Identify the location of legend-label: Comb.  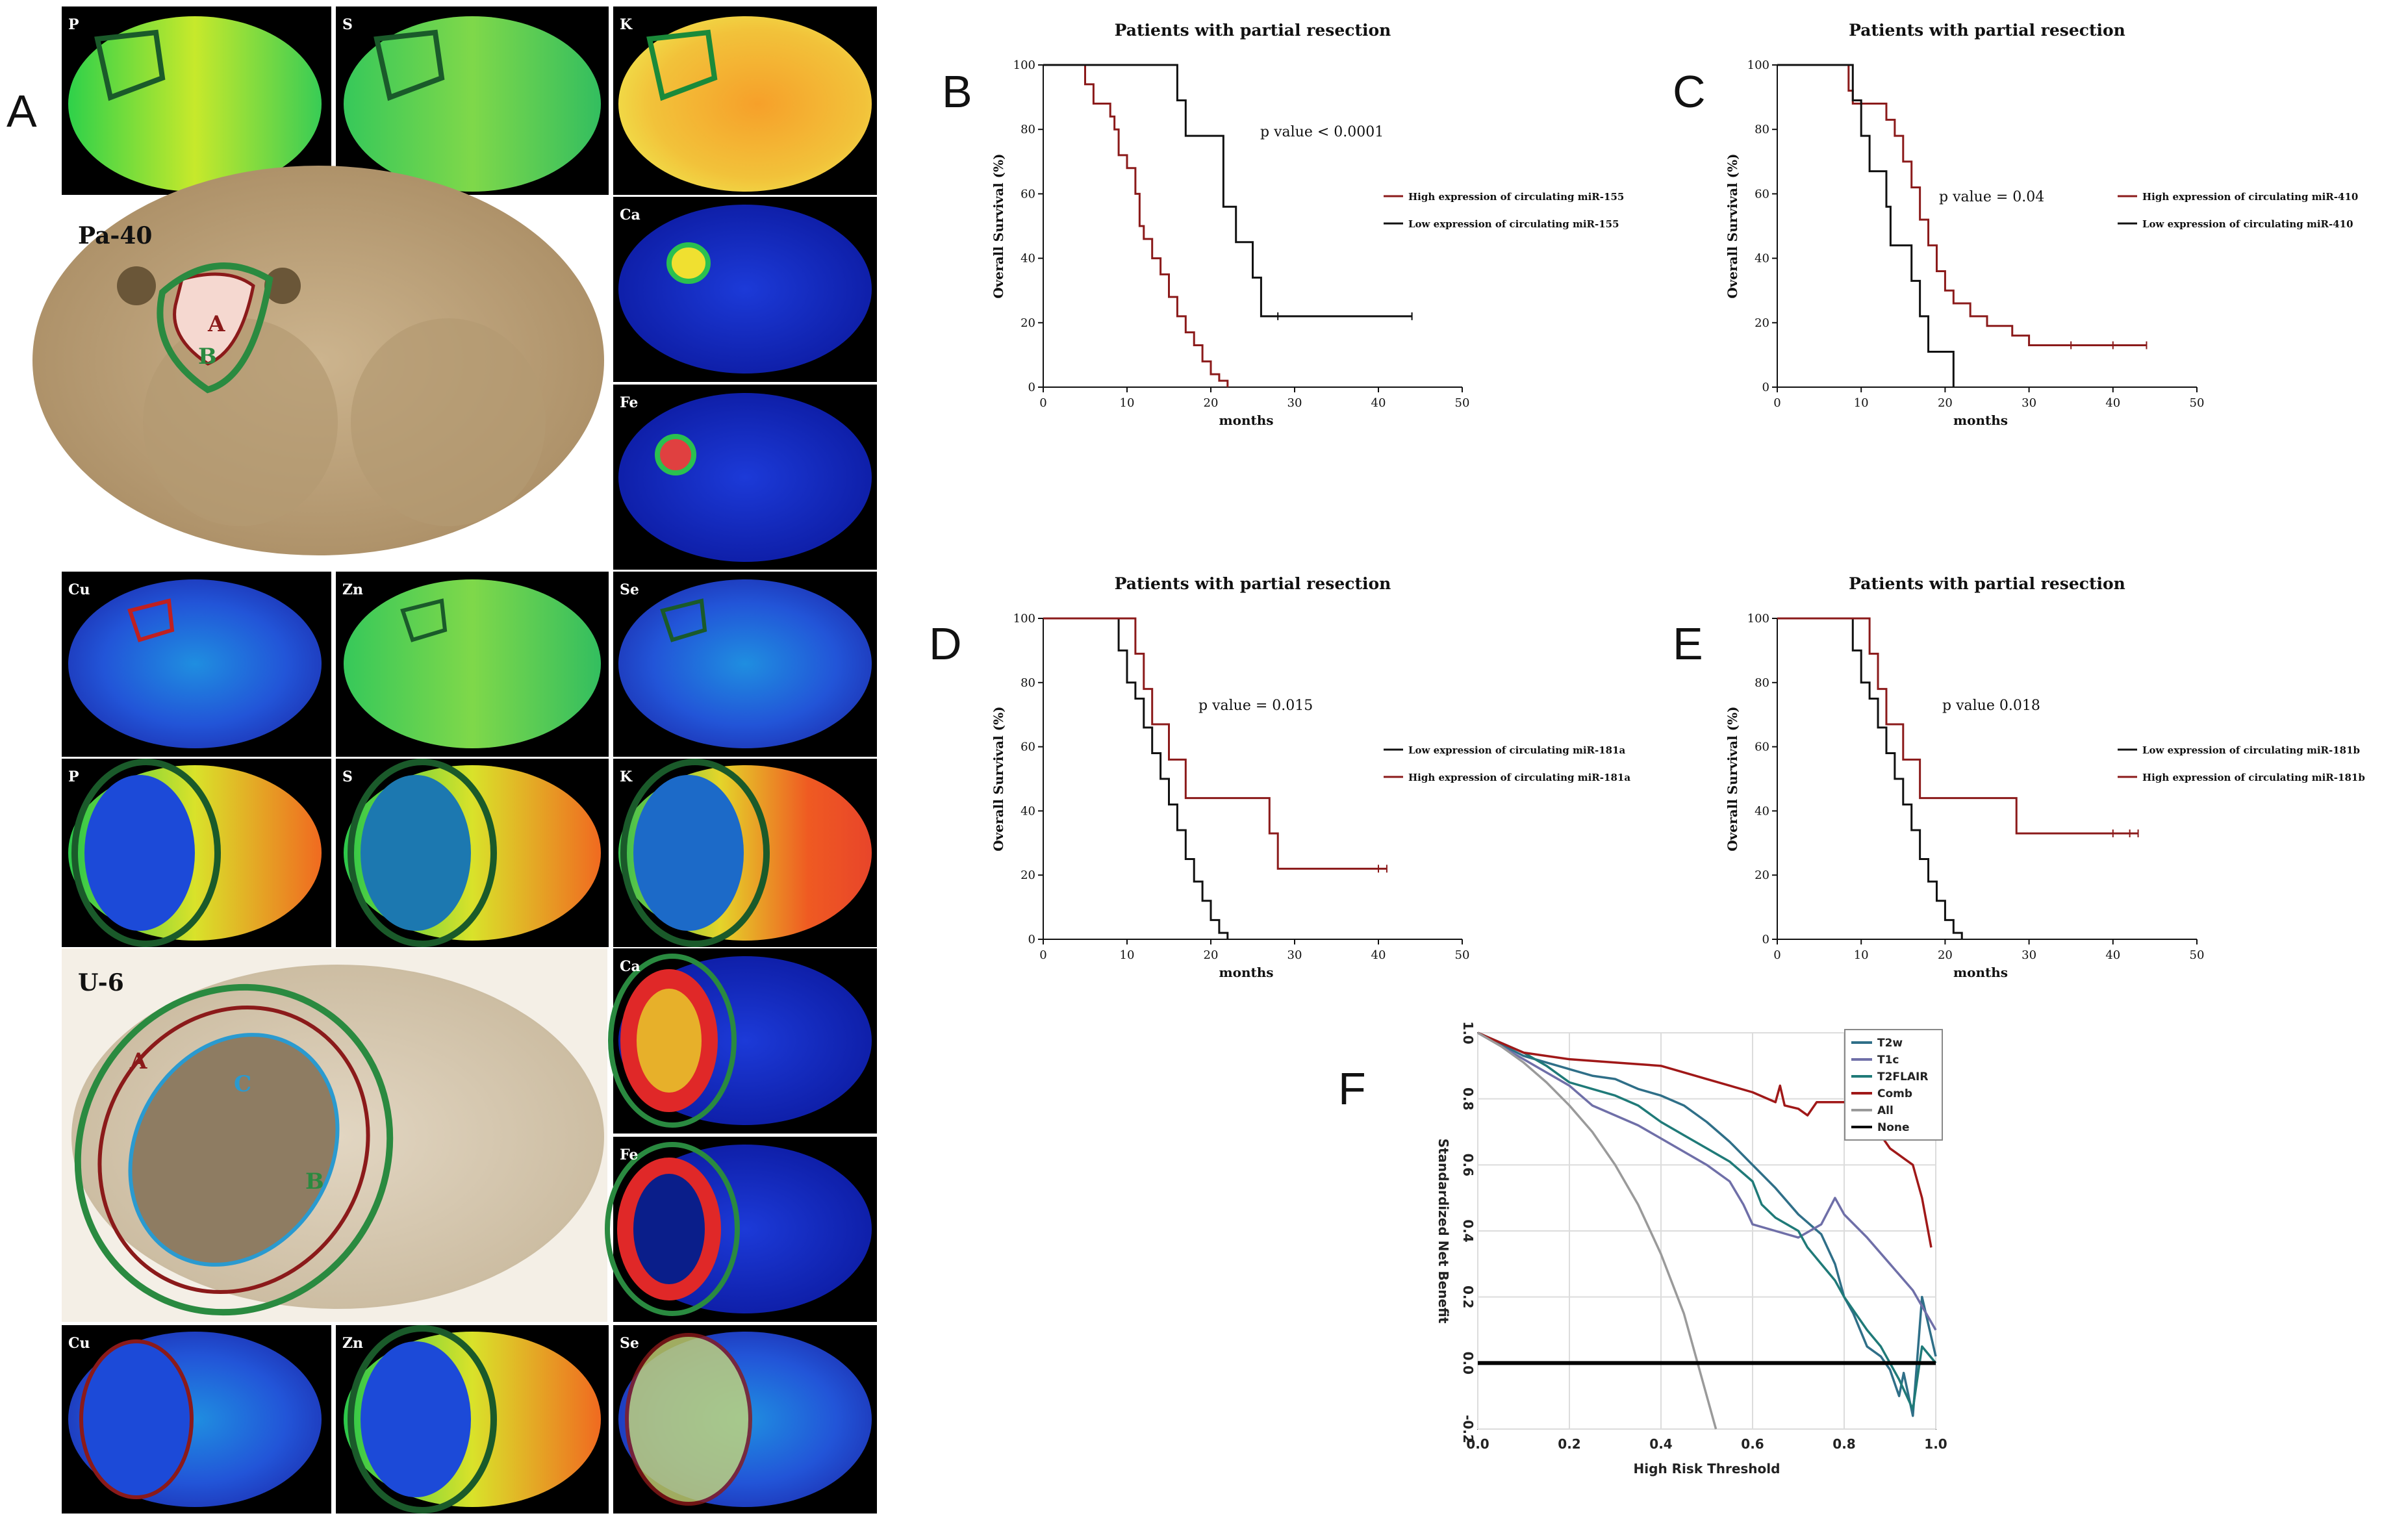
(1894, 1093).